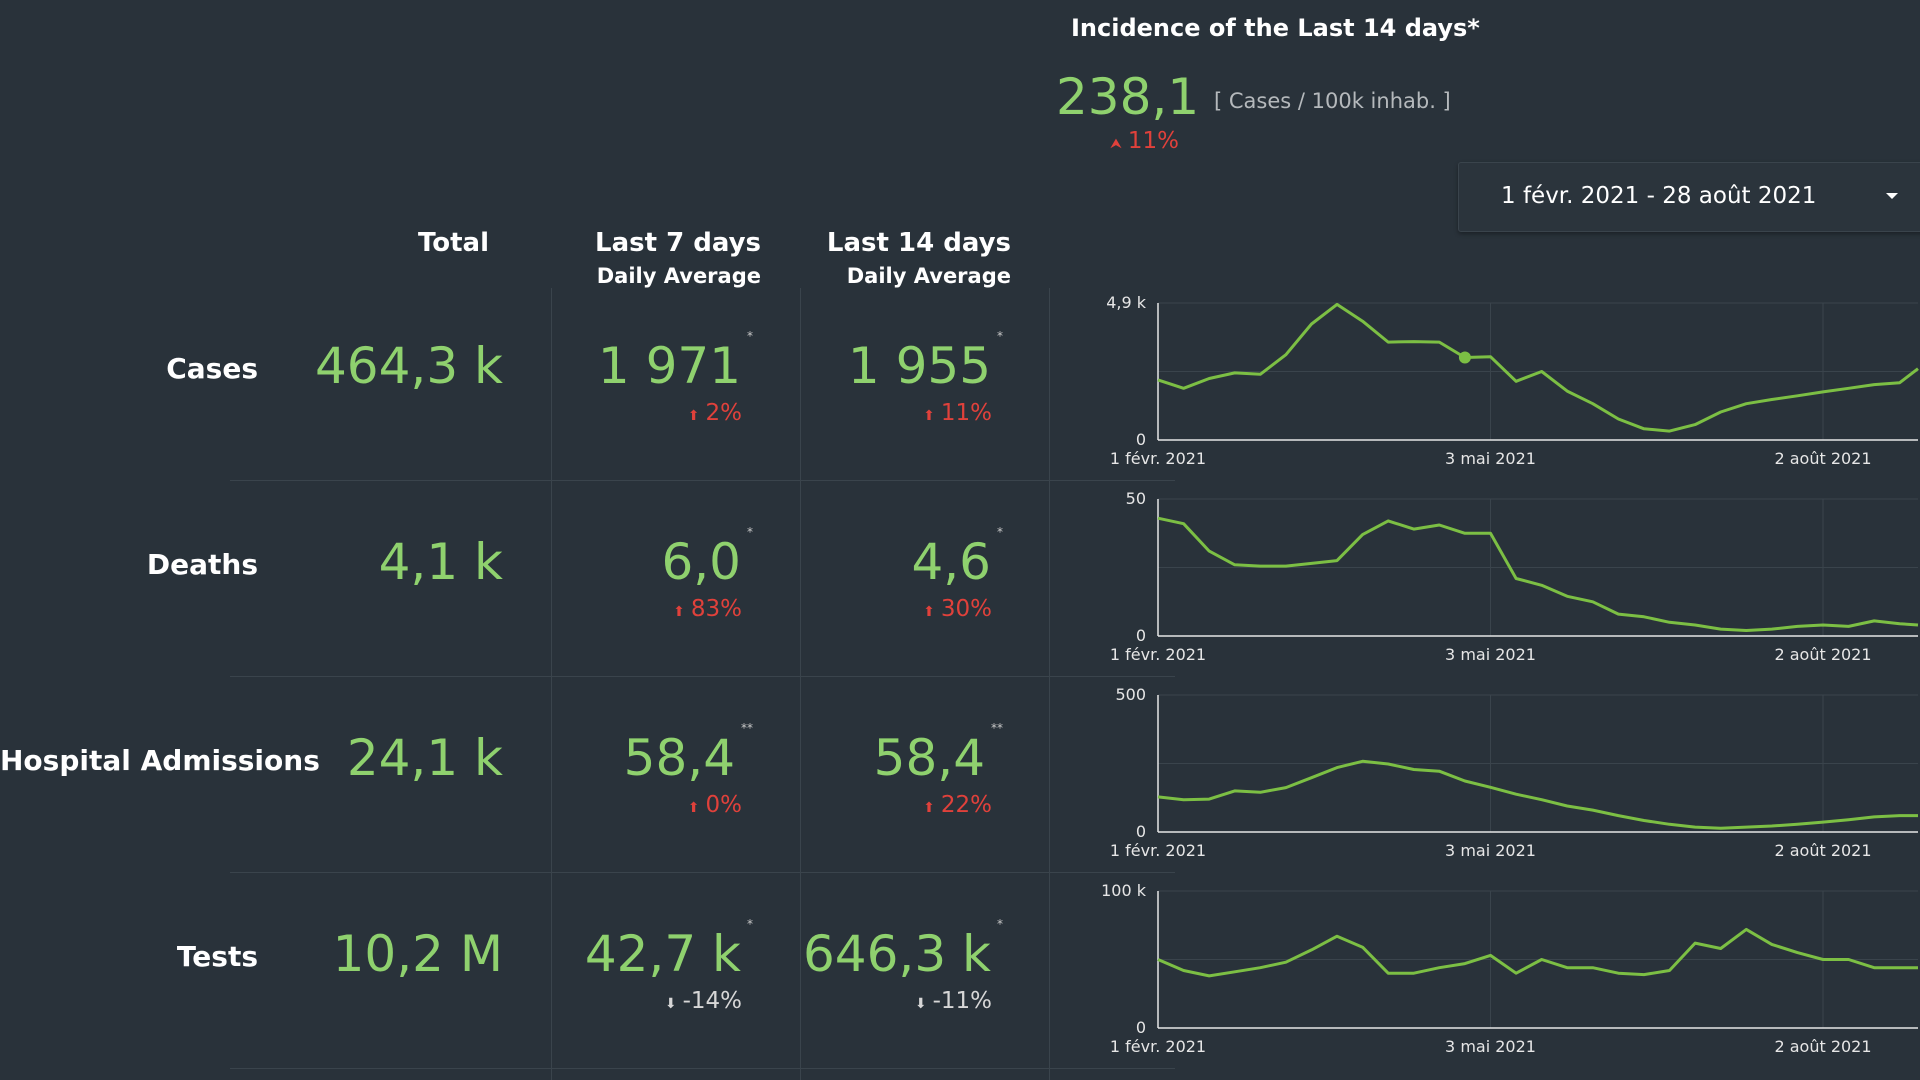 The width and height of the screenshot is (1920, 1080). What do you see at coordinates (669, 366) in the screenshot?
I see `last7-value-text: 1 971` at bounding box center [669, 366].